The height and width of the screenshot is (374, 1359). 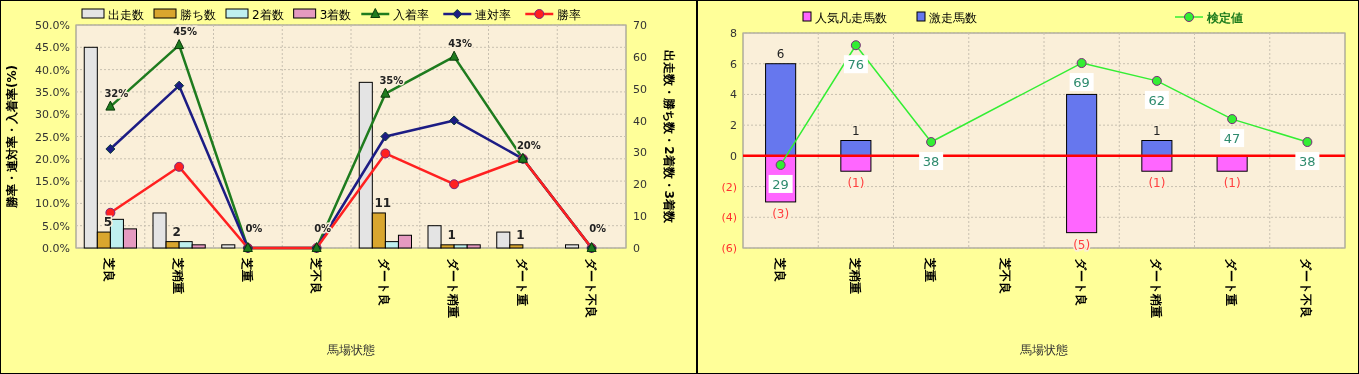 What do you see at coordinates (1082, 244) in the screenshot?
I see `data-label: (5)` at bounding box center [1082, 244].